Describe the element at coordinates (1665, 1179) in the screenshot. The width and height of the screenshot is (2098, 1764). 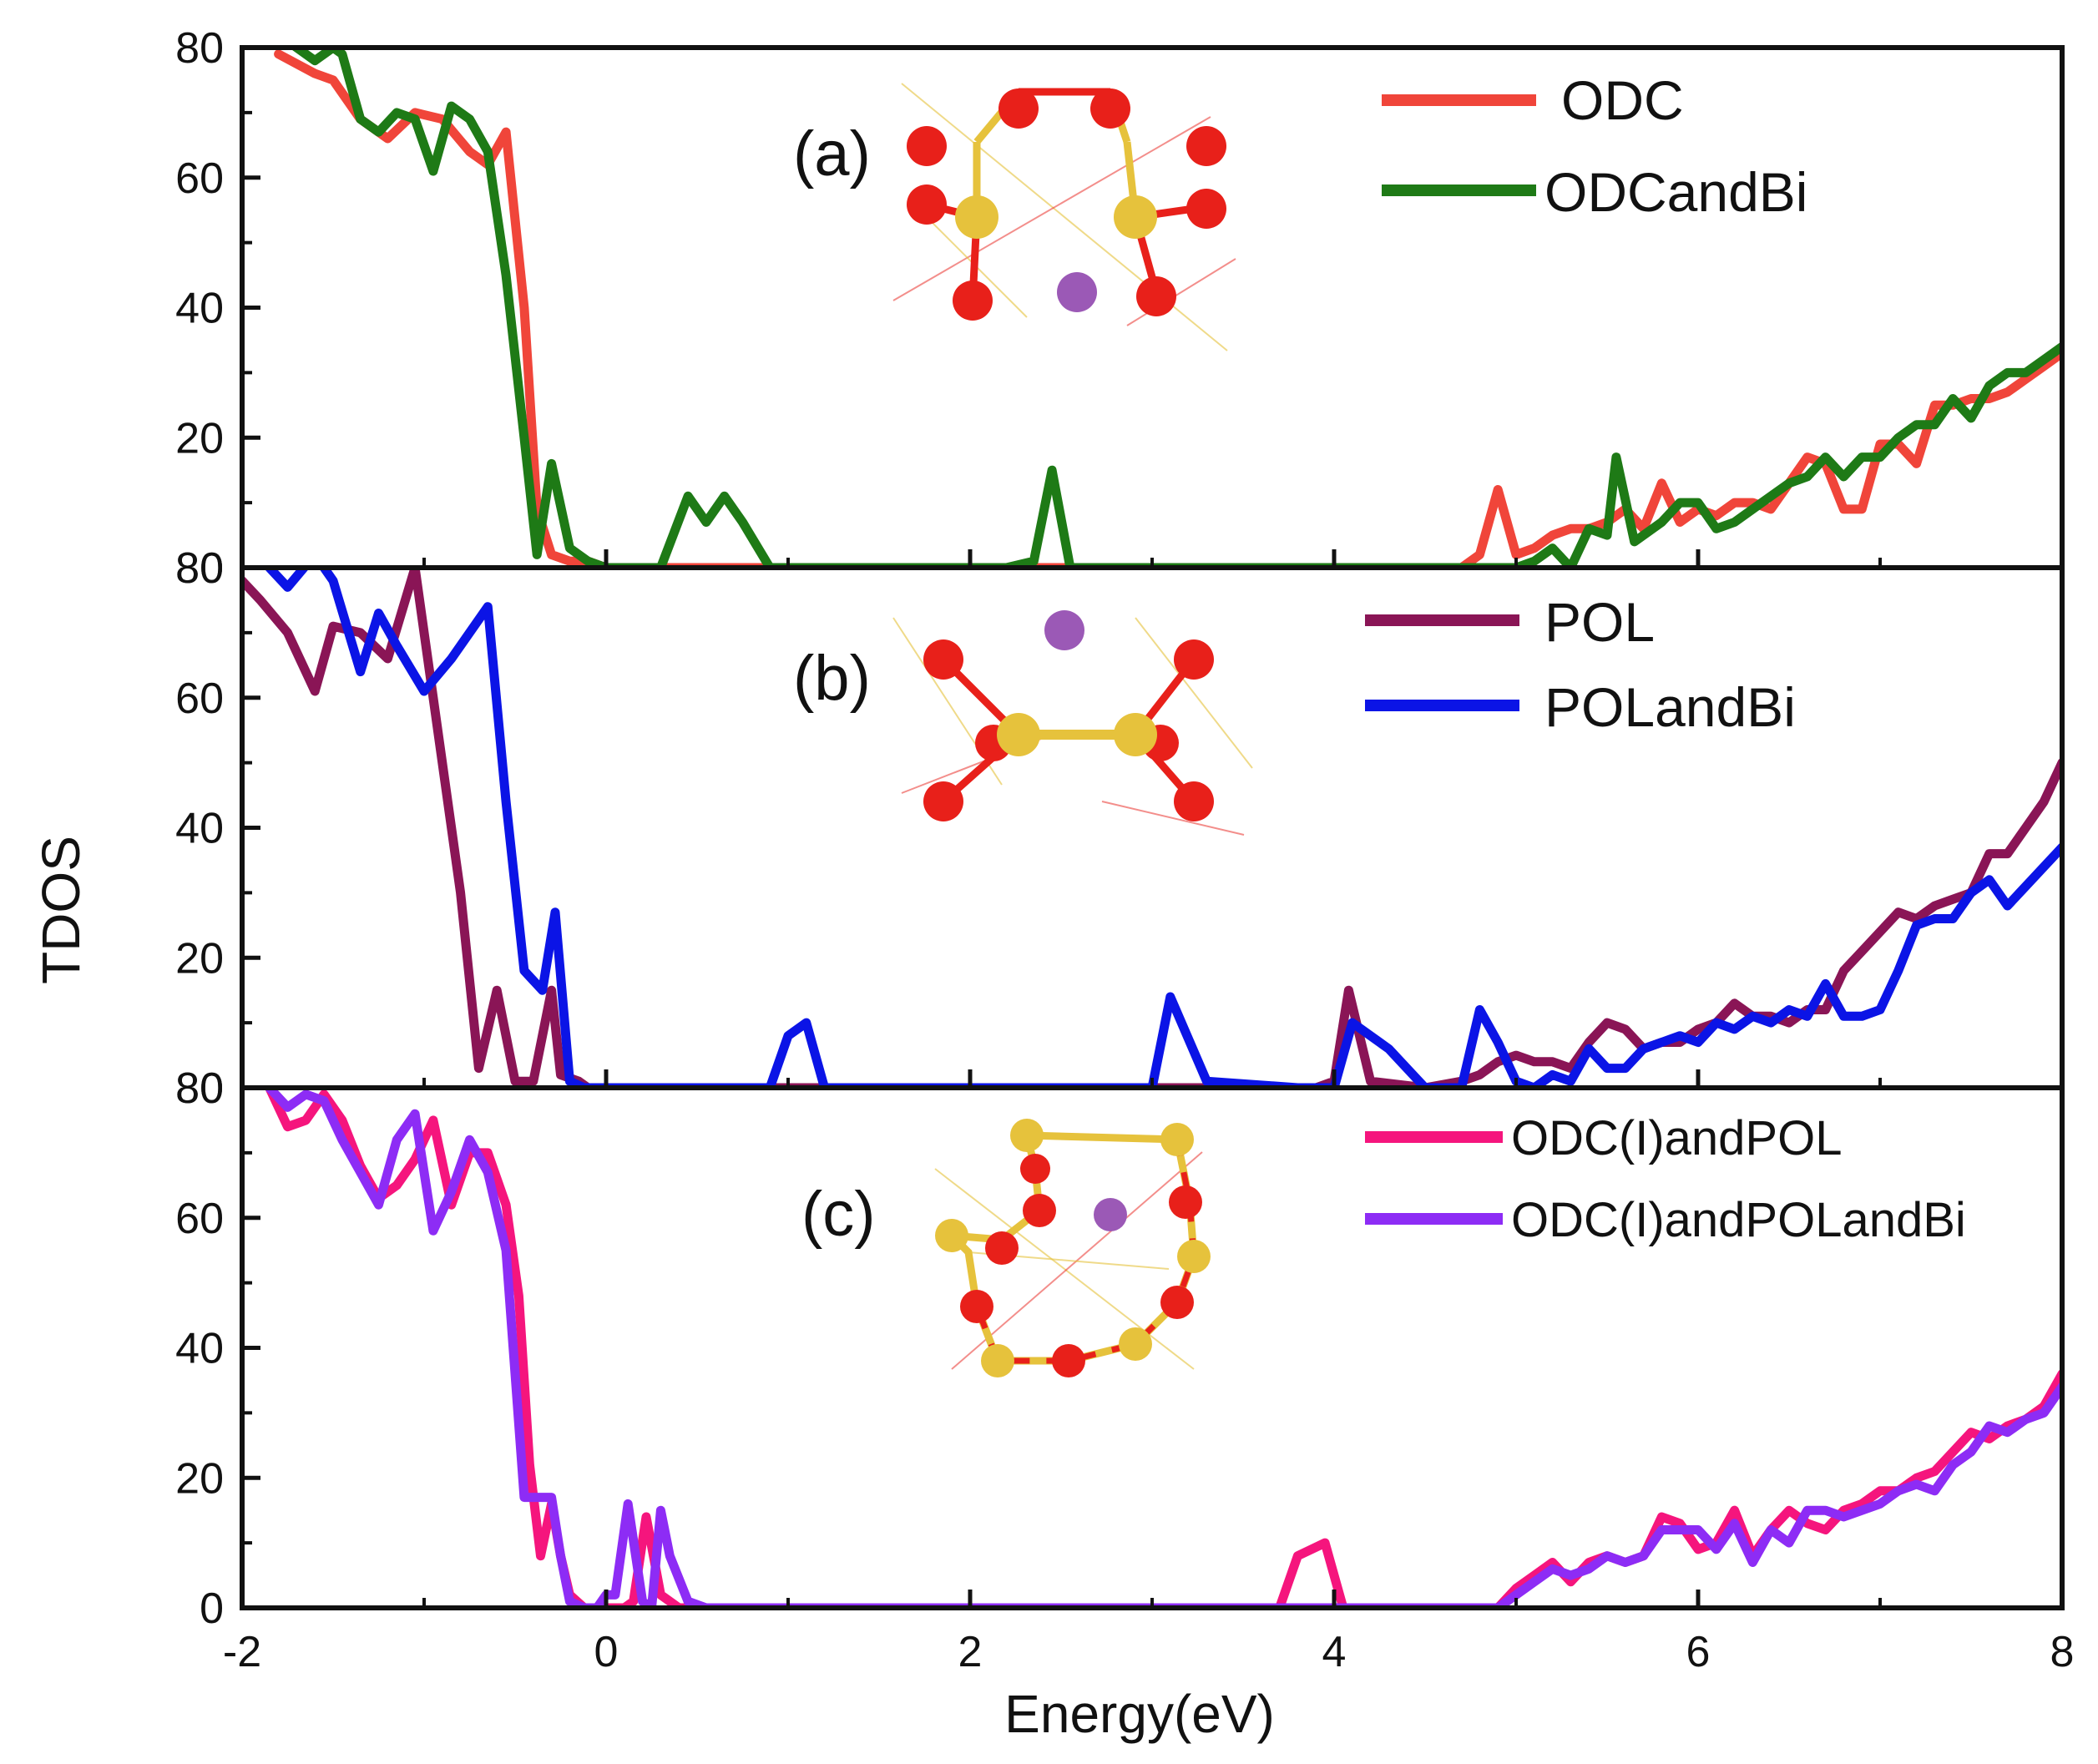
I see `legend-c: ODC(I)andPOL ODC(I)andPOLandBi` at that location.